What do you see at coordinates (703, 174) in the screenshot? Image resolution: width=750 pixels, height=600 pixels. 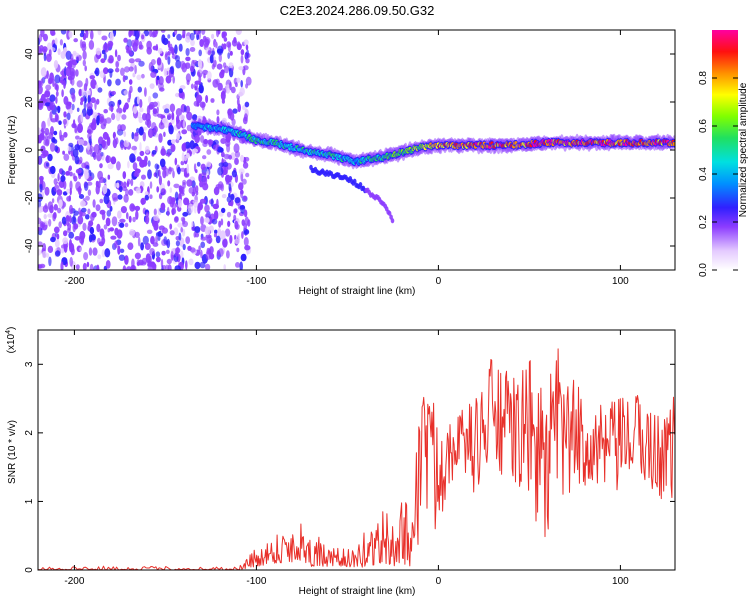 I see `colorbar-tick-label: 0.4` at bounding box center [703, 174].